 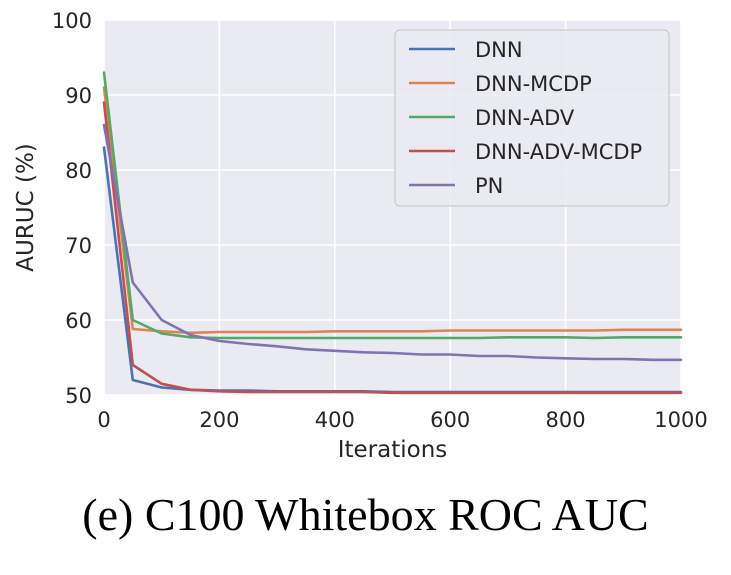 I want to click on x-tick-label: 0, so click(x=103, y=420).